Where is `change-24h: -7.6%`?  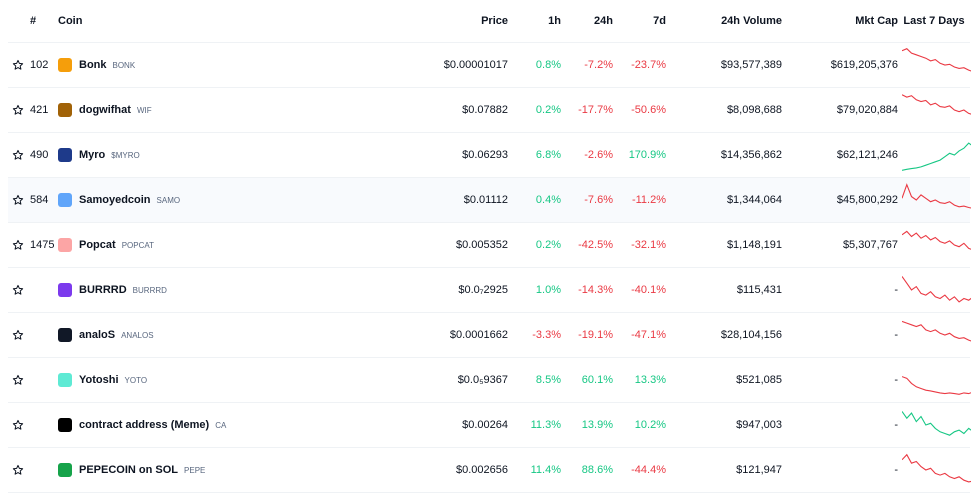
change-24h: -7.6% is located at coordinates (587, 200).